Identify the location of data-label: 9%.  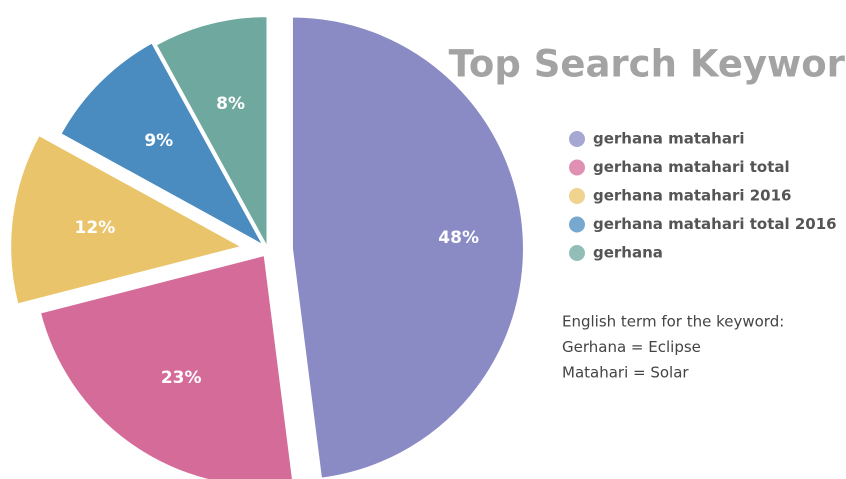
(158, 141).